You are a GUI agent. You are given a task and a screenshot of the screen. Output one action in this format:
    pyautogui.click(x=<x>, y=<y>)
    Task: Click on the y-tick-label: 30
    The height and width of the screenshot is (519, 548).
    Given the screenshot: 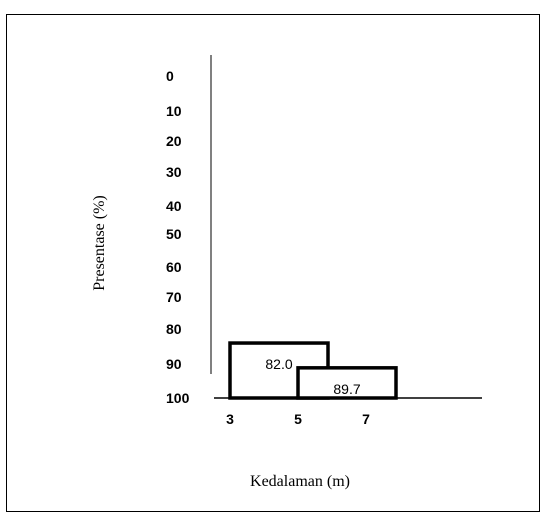 What is the action you would take?
    pyautogui.click(x=174, y=172)
    